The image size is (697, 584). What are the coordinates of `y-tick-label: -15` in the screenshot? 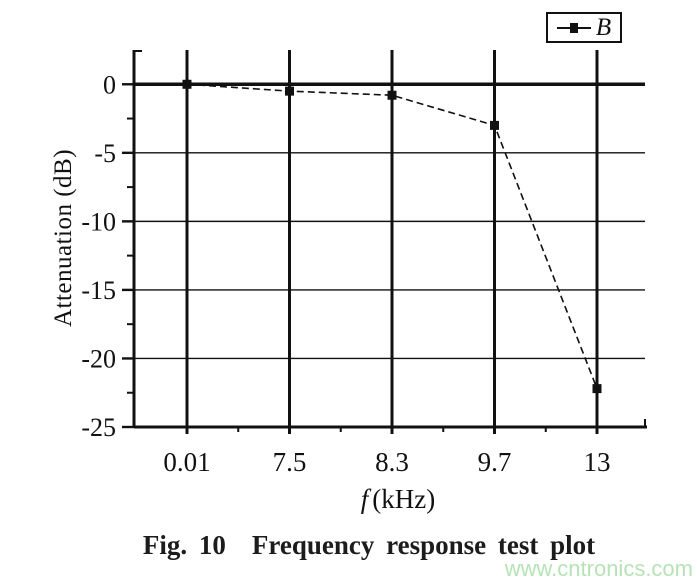 It's located at (98, 290).